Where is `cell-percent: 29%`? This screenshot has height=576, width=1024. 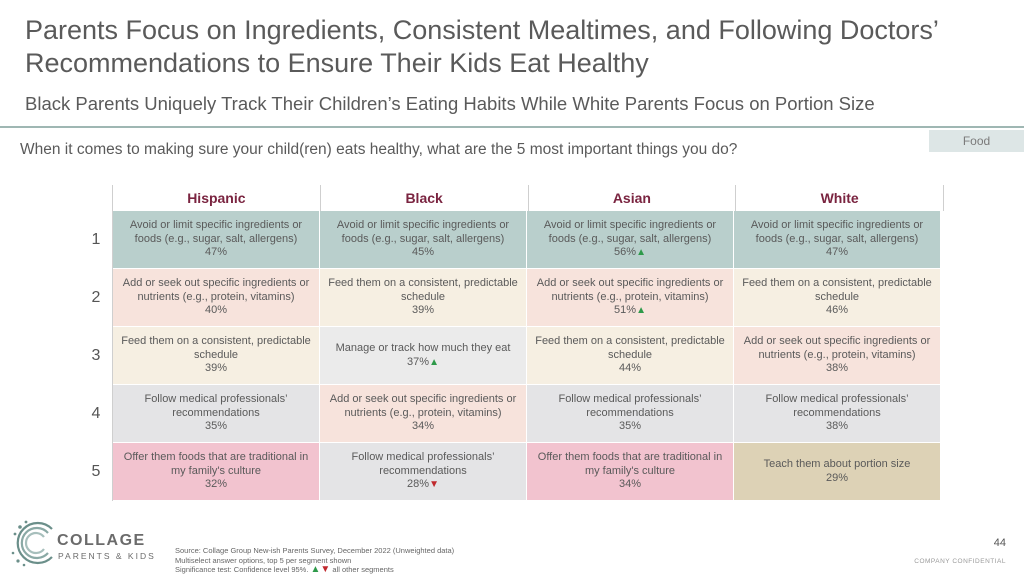 cell-percent: 29% is located at coordinates (837, 479).